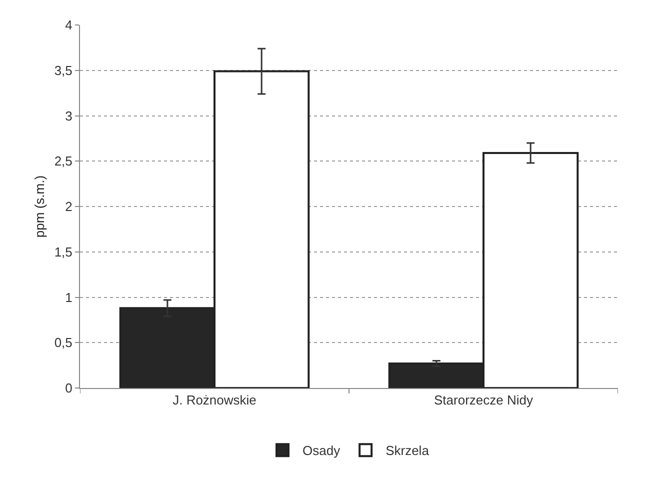 This screenshot has height=477, width=658. What do you see at coordinates (68, 25) in the screenshot?
I see `y-tick-label: 4` at bounding box center [68, 25].